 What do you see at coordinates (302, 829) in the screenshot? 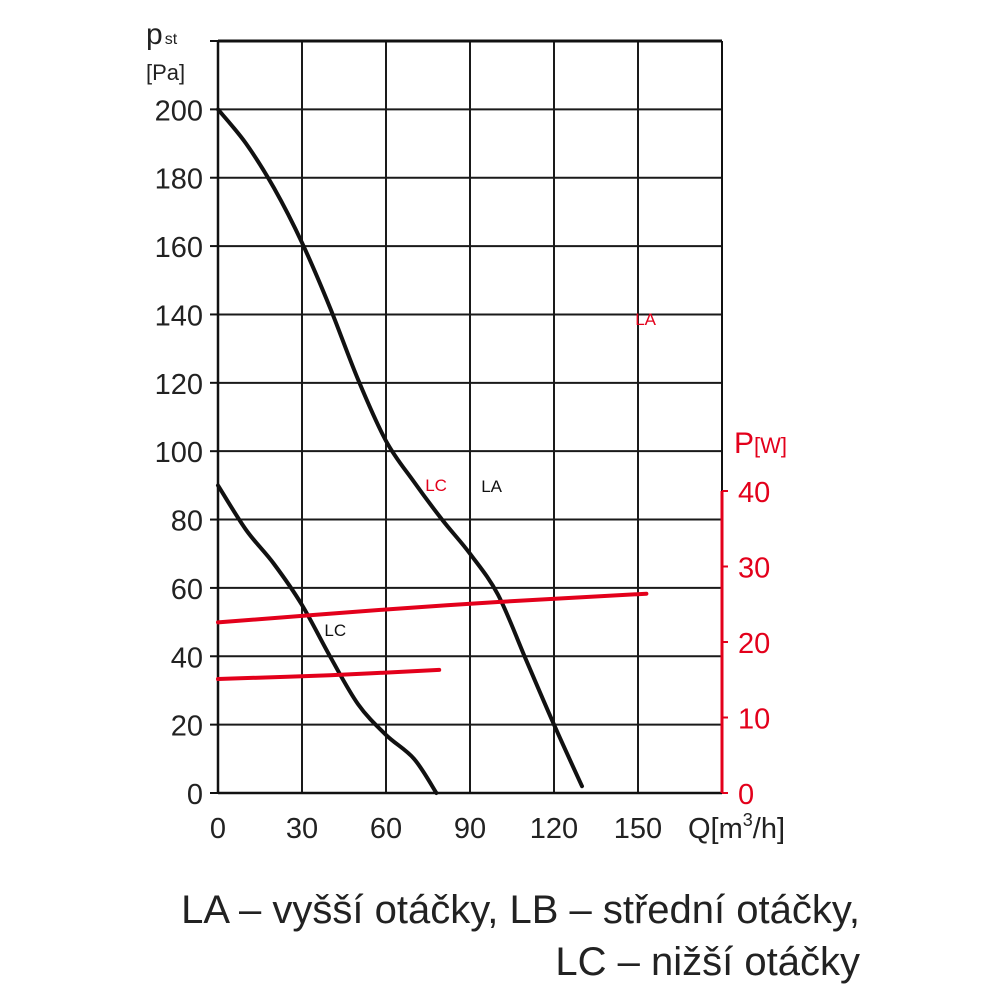
I see `x-tick-label: 30` at bounding box center [302, 829].